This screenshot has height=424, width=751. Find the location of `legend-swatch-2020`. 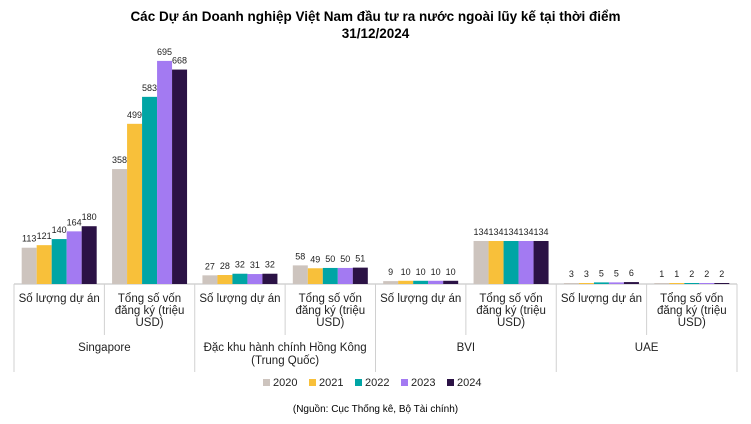

legend-swatch-2020 is located at coordinates (266, 382).